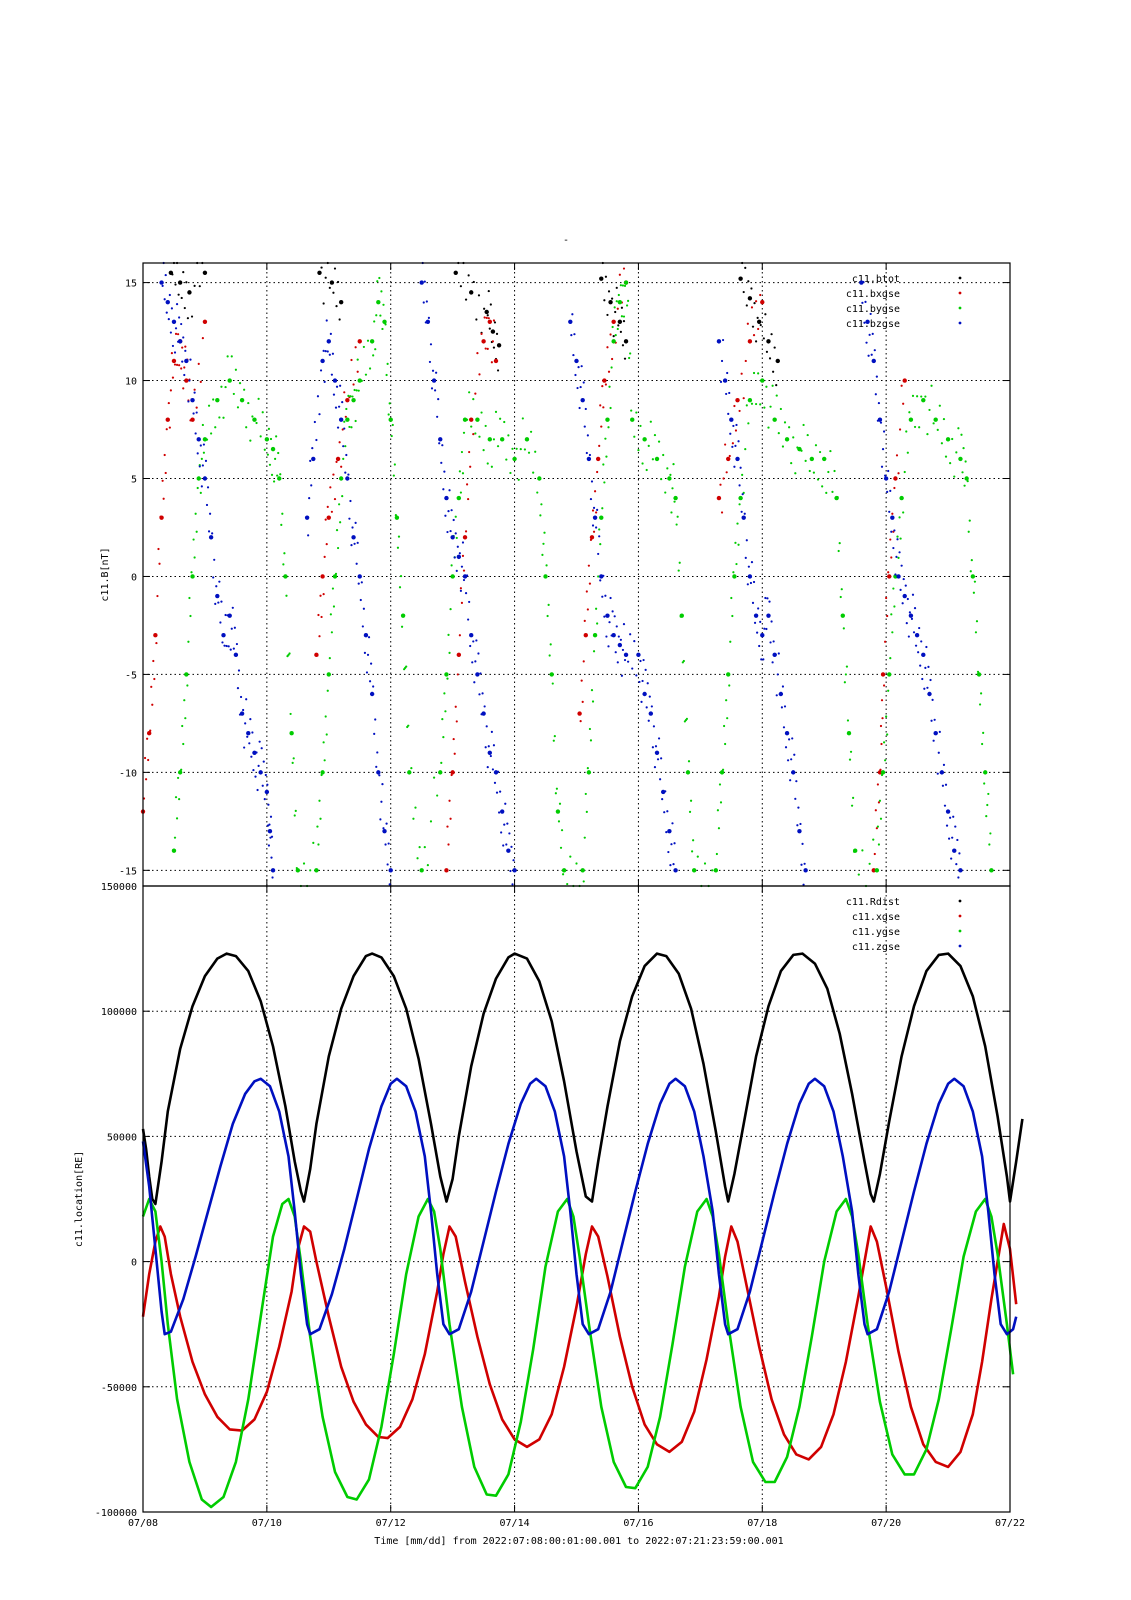 This screenshot has width=1131, height=1600. I want to click on series-line, so click(579, 1206).